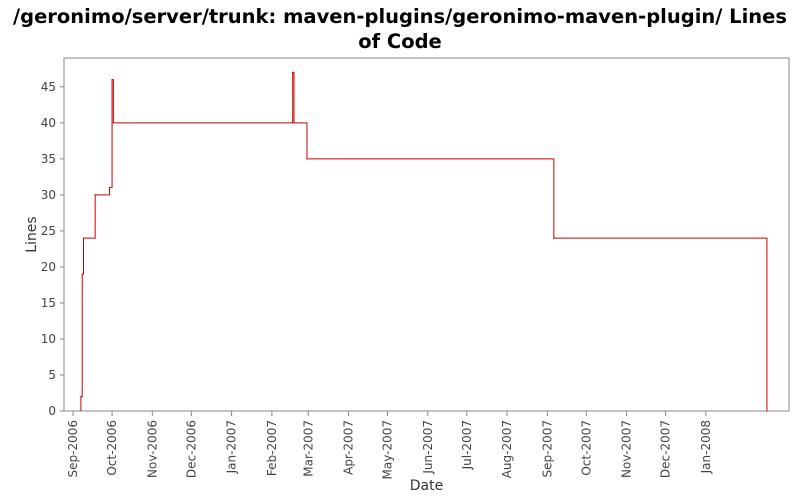 This screenshot has height=500, width=800. I want to click on y-tick-label: 10, so click(48, 339).